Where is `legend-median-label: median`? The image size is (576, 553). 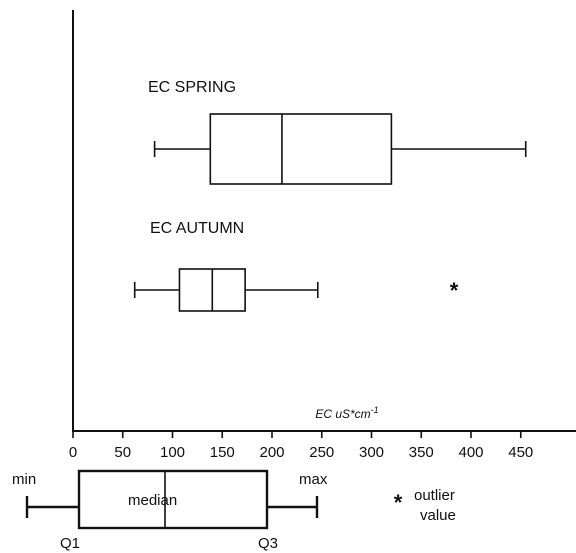 legend-median-label: median is located at coordinates (152, 500).